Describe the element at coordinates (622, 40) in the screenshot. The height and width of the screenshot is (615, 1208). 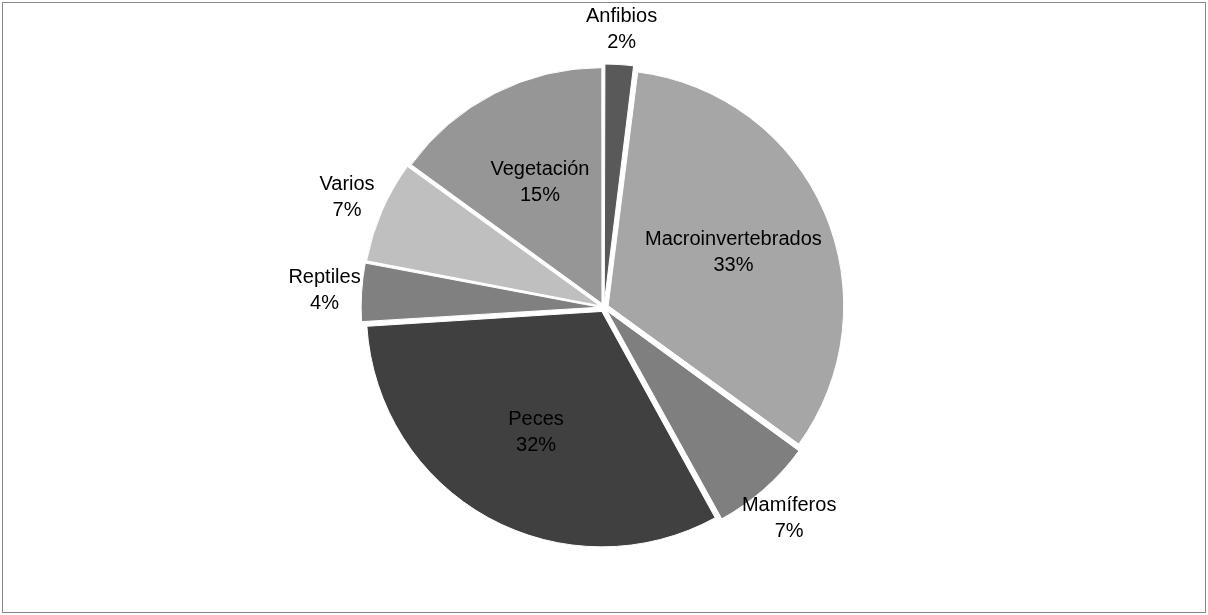
I see `data-label: 2%` at that location.